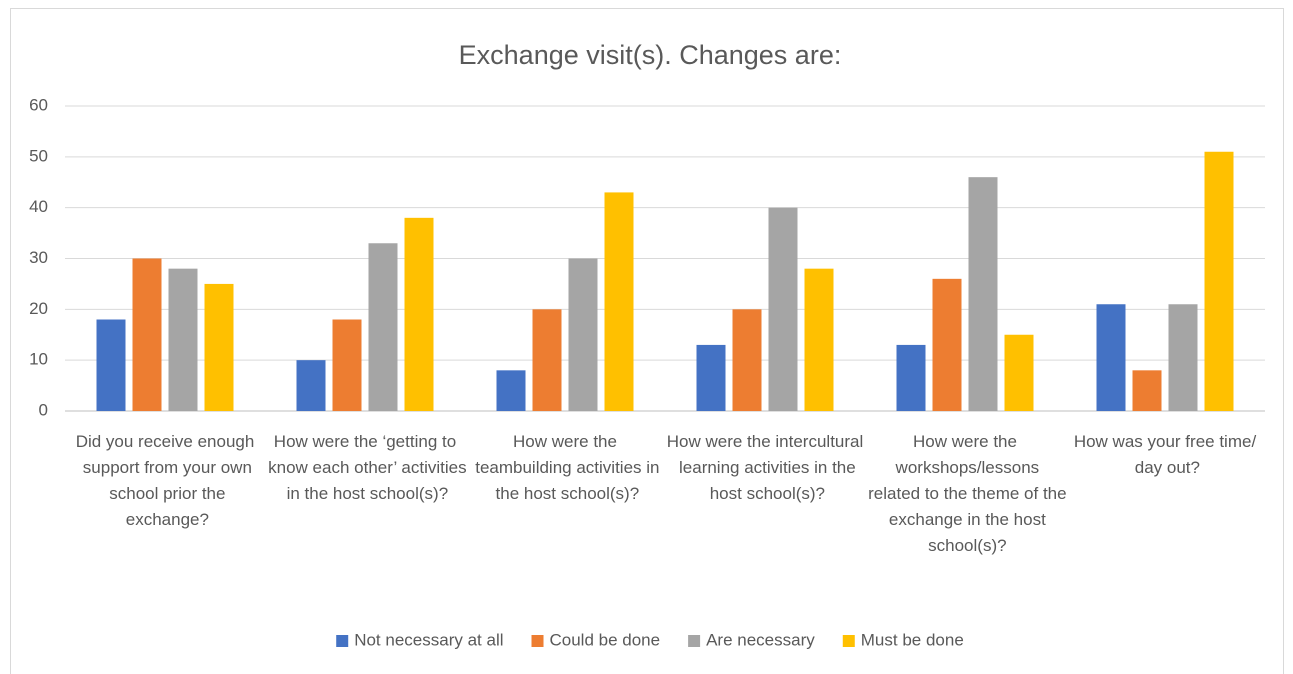 Image resolution: width=1293 pixels, height=674 pixels. I want to click on x-tick-label: How was your free time/ day out?, so click(1165, 454).